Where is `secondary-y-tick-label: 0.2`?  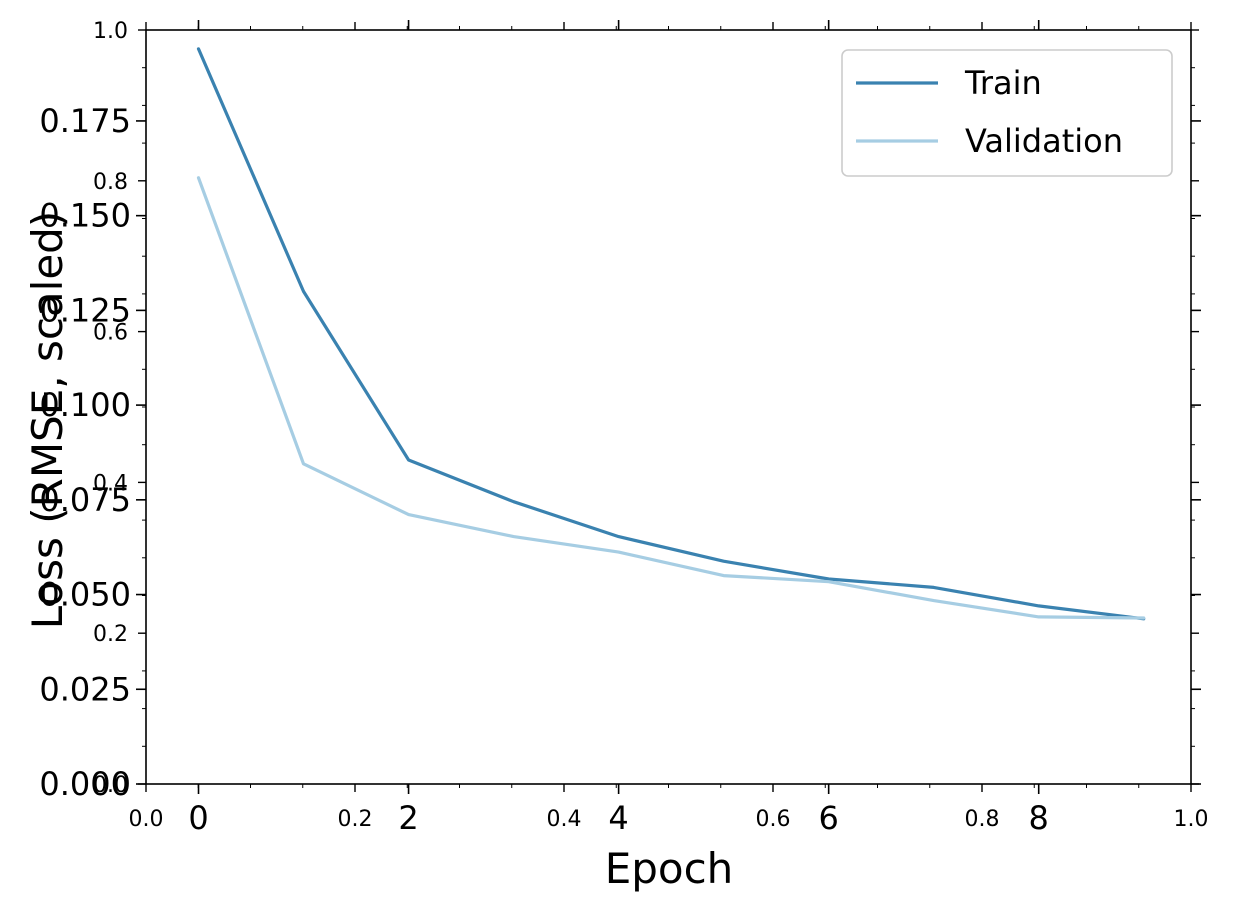
secondary-y-tick-label: 0.2 is located at coordinates (110, 634).